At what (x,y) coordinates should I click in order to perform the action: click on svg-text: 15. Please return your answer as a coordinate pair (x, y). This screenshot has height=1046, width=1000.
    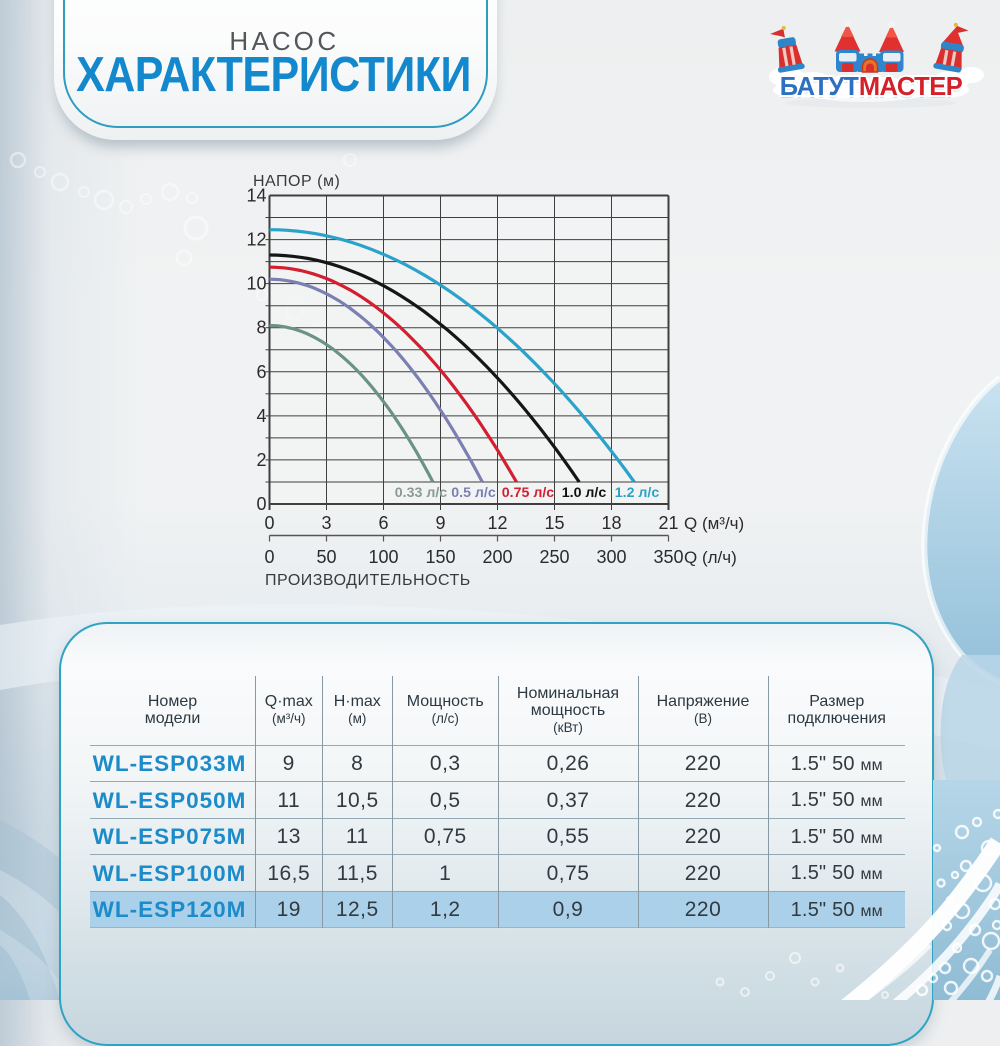
    Looking at the image, I should click on (554, 523).